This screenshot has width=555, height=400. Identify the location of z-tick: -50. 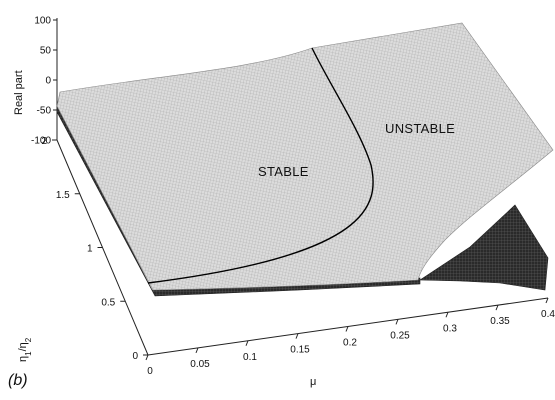
(44, 111).